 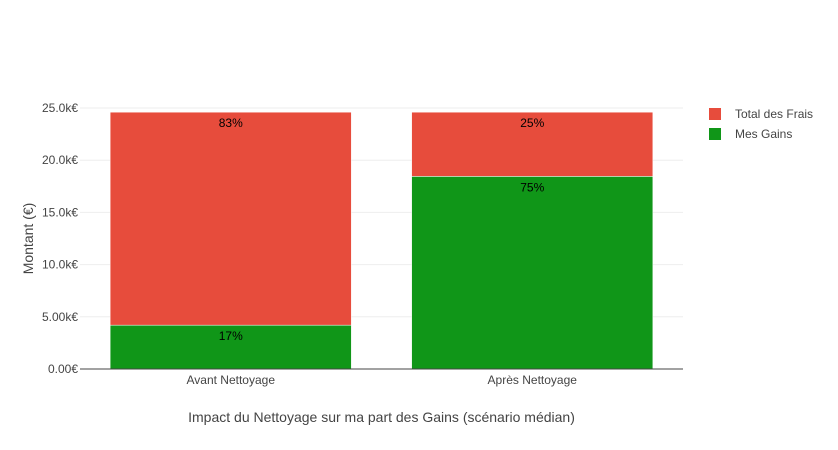 I want to click on legend: Total des Frais Mes Gains, so click(x=761, y=124).